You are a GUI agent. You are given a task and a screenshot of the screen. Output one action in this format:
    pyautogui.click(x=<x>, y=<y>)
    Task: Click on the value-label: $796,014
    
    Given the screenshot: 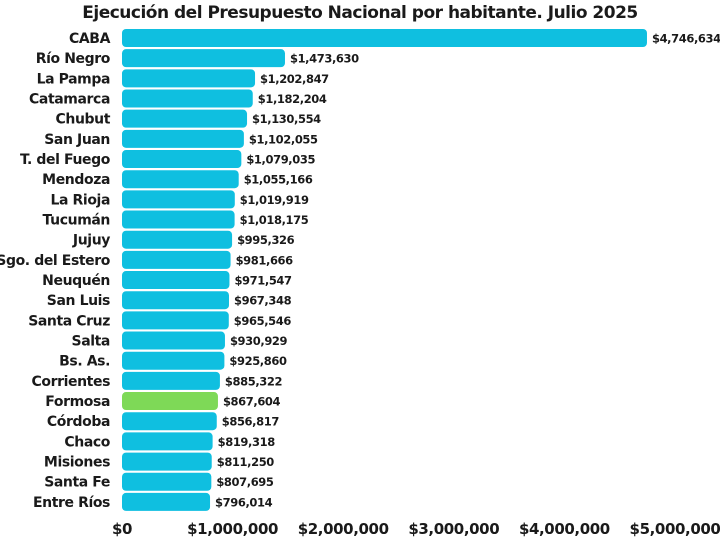 What is the action you would take?
    pyautogui.click(x=244, y=502)
    